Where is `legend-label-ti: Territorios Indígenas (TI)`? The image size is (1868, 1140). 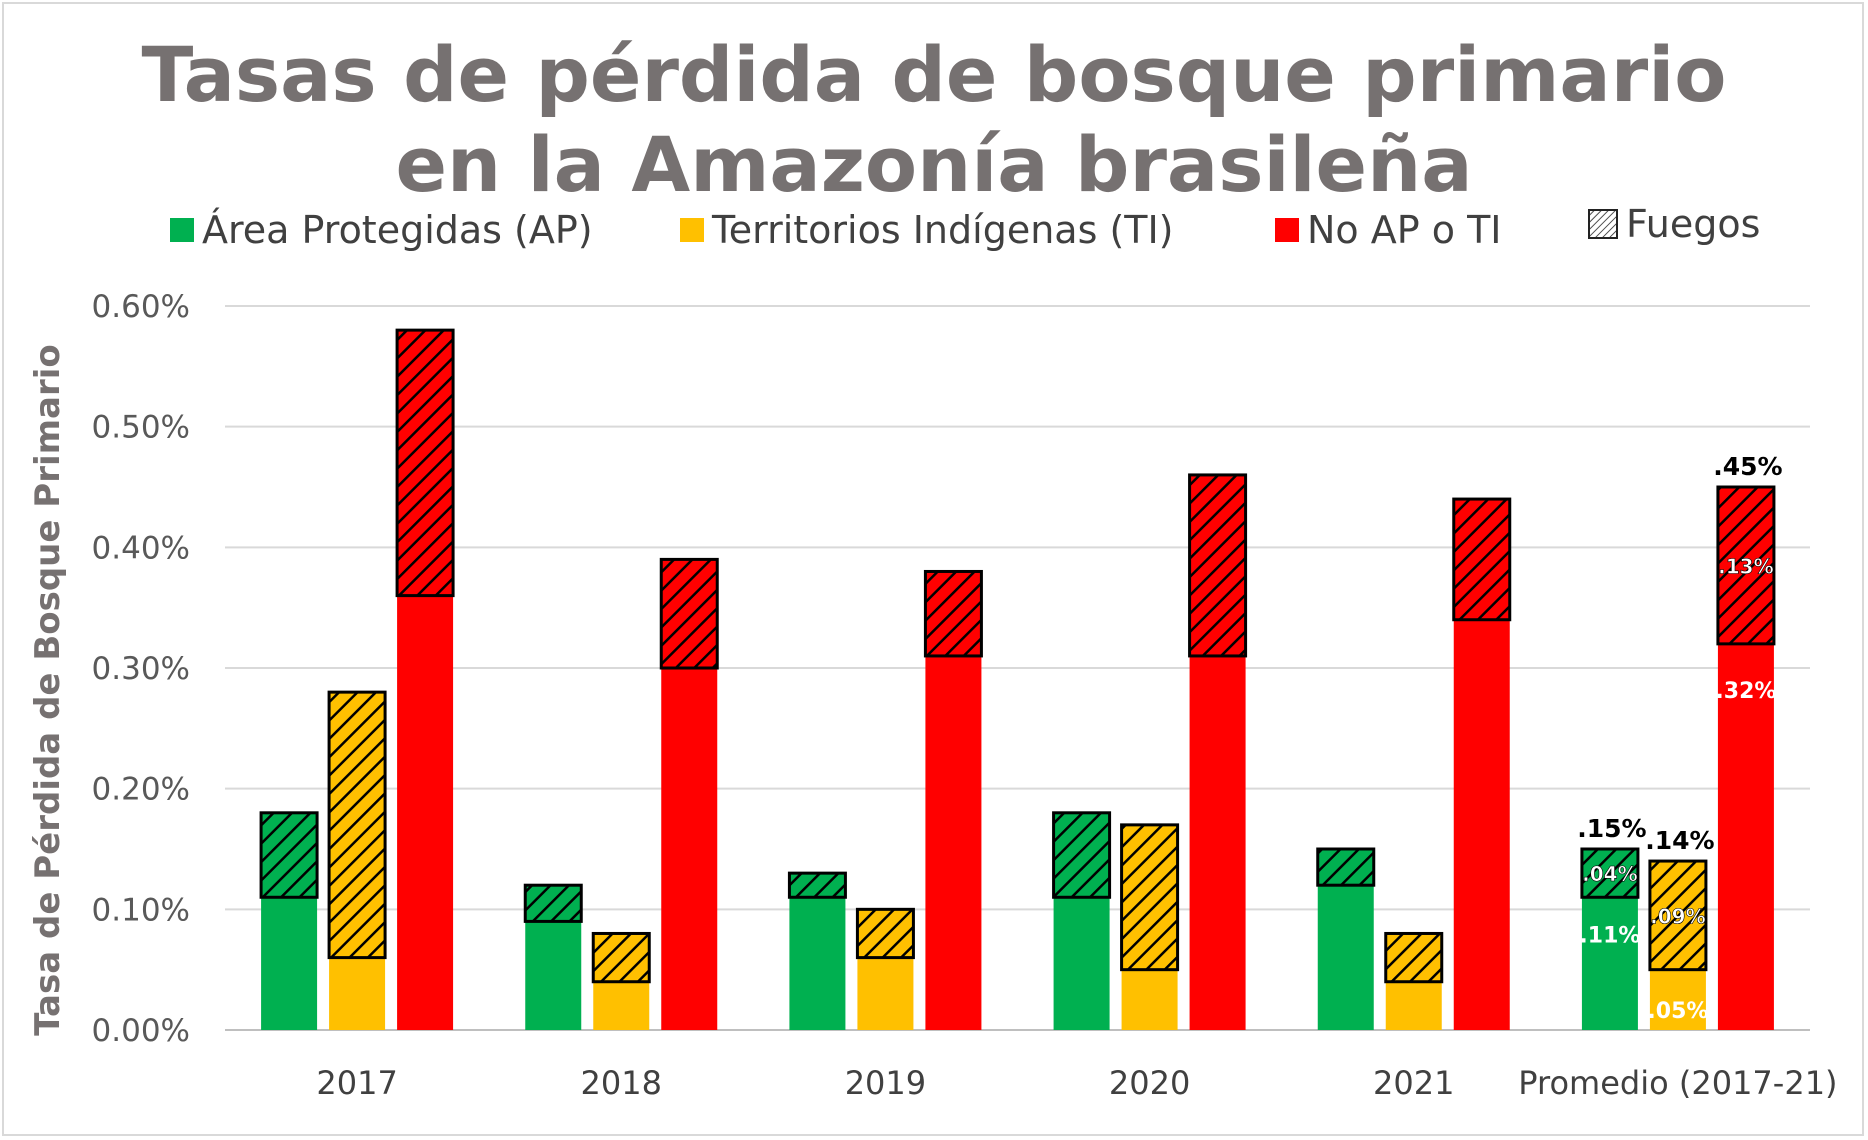 legend-label-ti: Territorios Indígenas (TI) is located at coordinates (943, 230).